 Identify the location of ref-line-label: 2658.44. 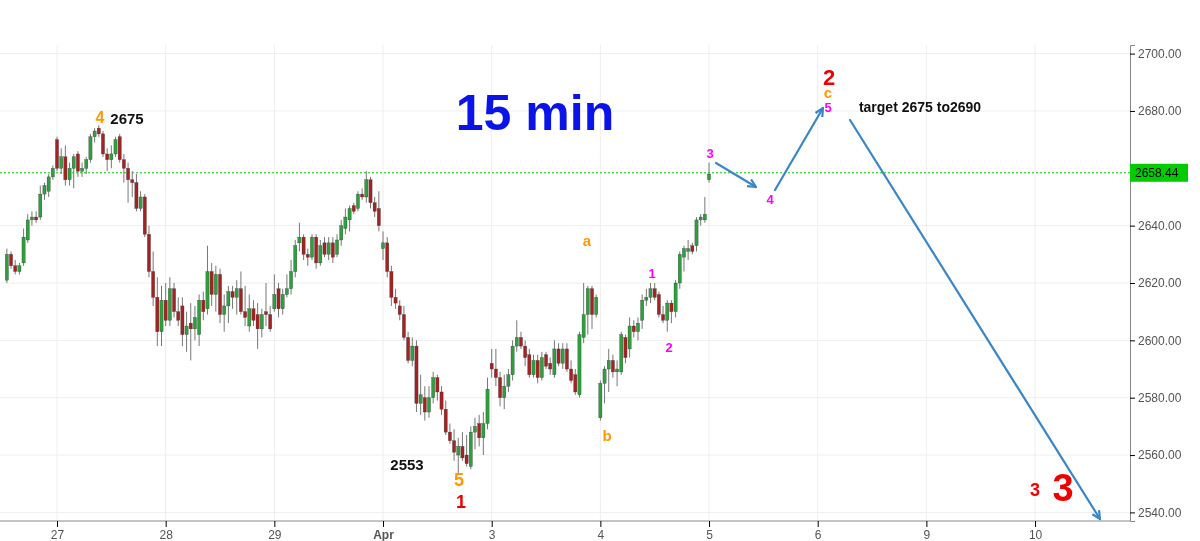
(1157, 173).